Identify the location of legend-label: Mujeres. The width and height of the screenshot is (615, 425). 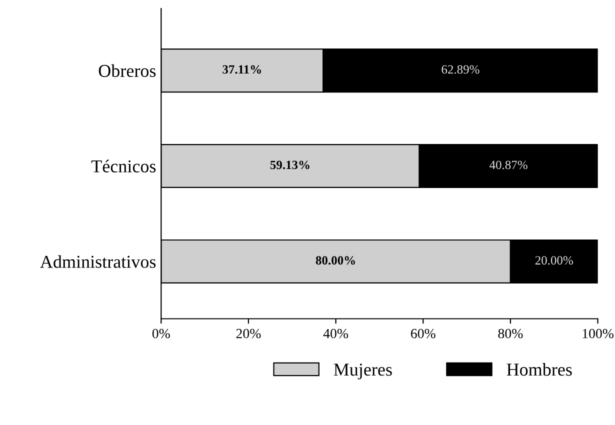
(363, 372).